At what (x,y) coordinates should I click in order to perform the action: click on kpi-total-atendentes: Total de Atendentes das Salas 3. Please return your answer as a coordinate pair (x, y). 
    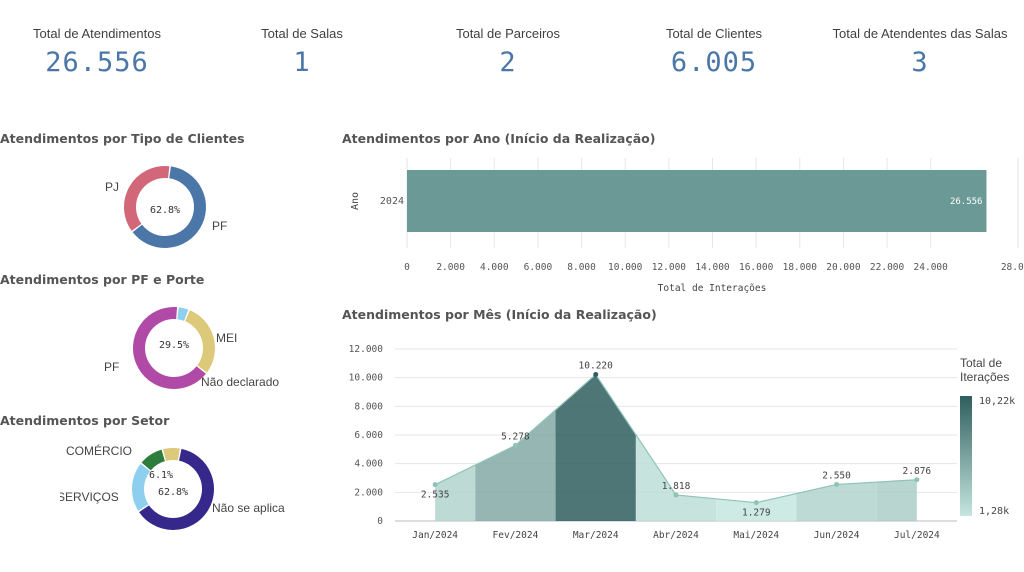
    Looking at the image, I should click on (917, 52).